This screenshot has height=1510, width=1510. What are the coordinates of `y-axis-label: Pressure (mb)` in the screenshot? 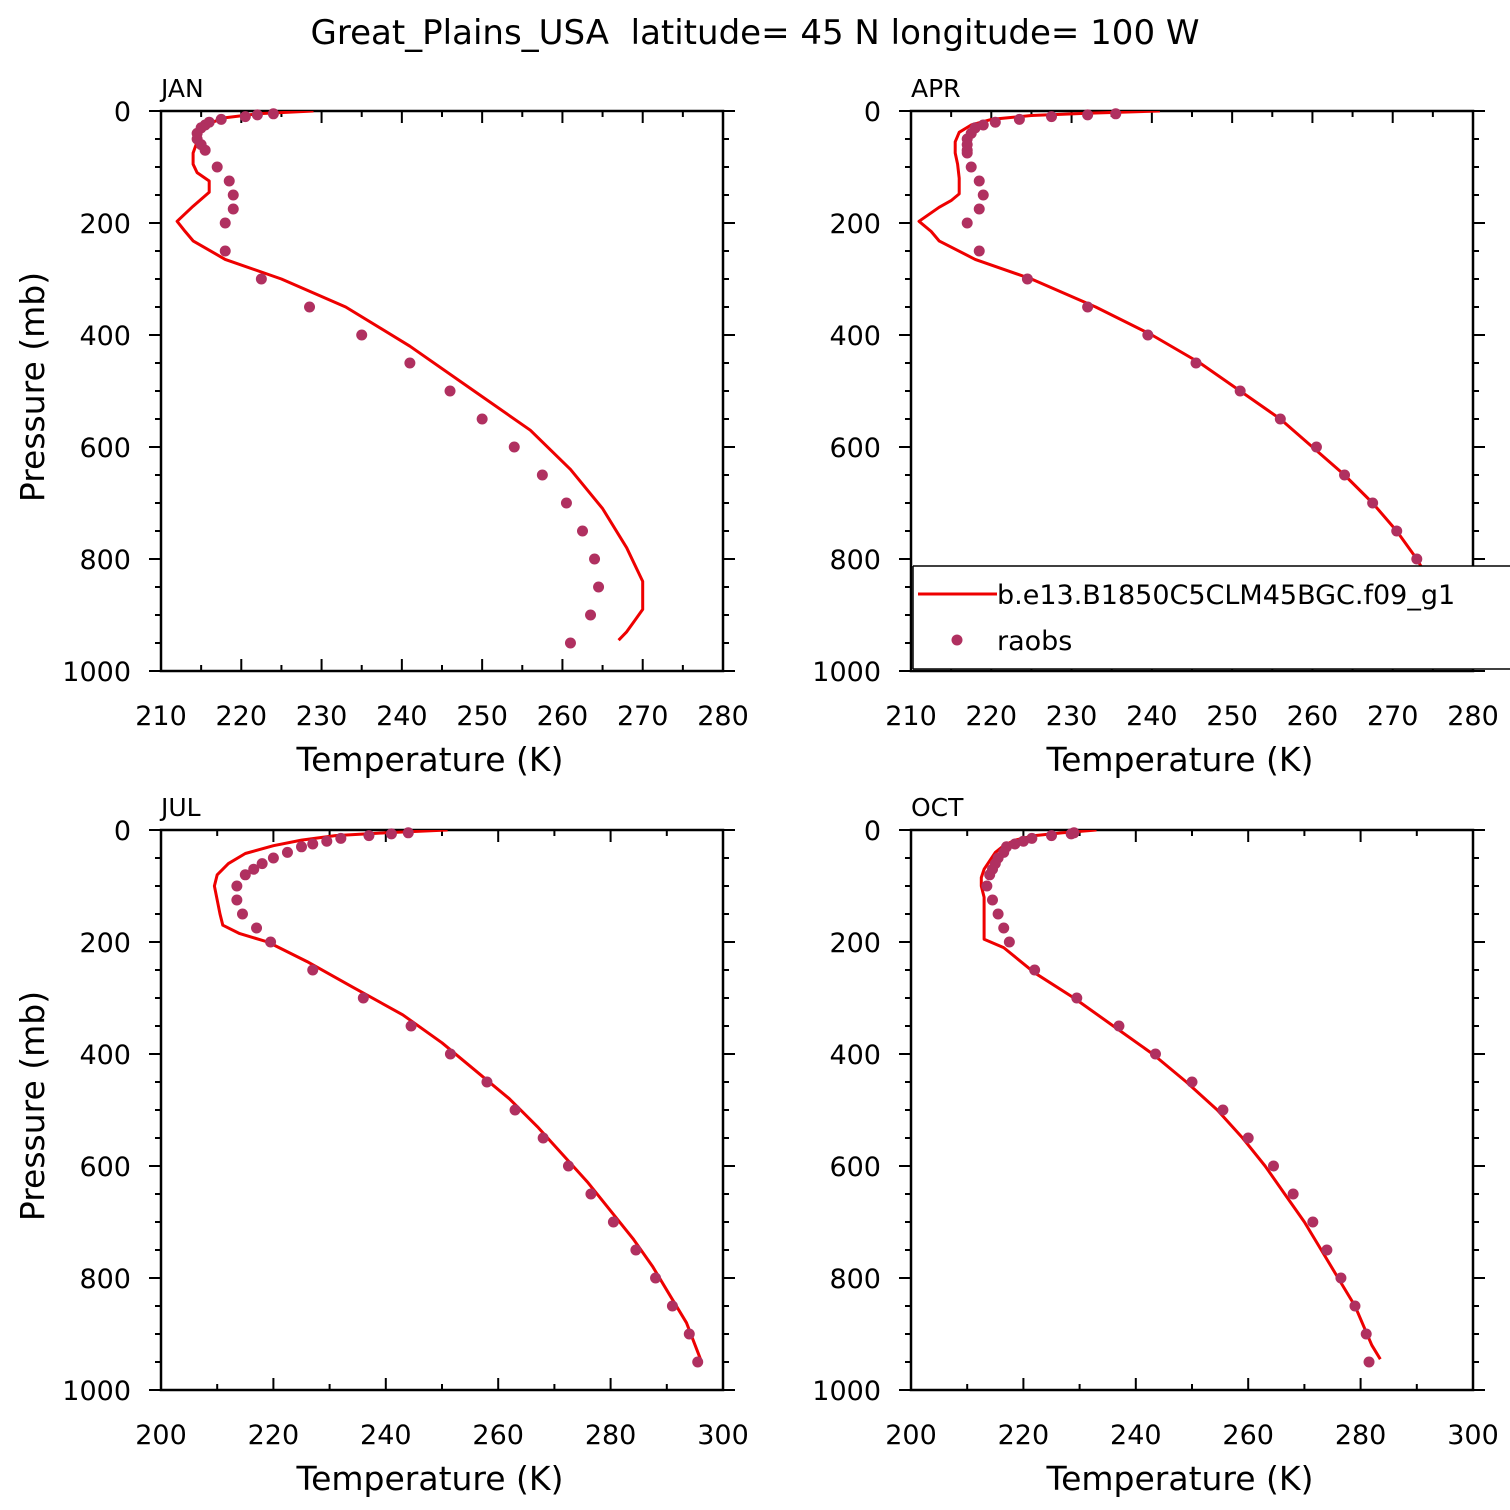 It's located at (32, 1106).